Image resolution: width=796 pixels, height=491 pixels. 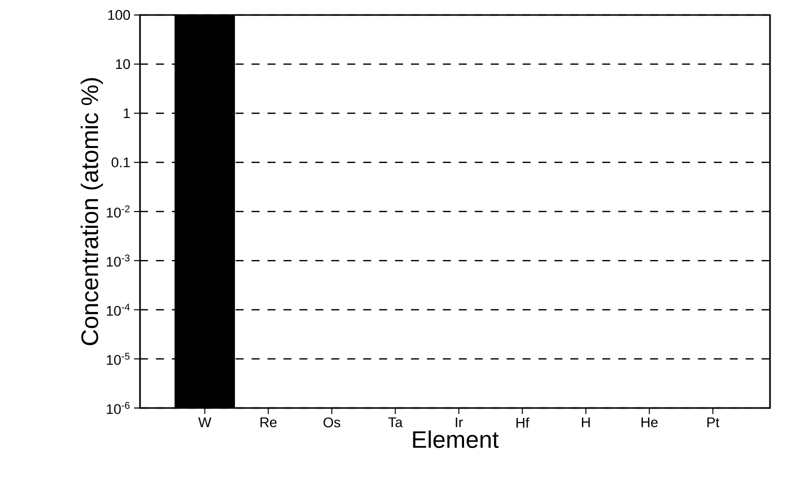 I want to click on x-tick-label: Ir, so click(x=459, y=422).